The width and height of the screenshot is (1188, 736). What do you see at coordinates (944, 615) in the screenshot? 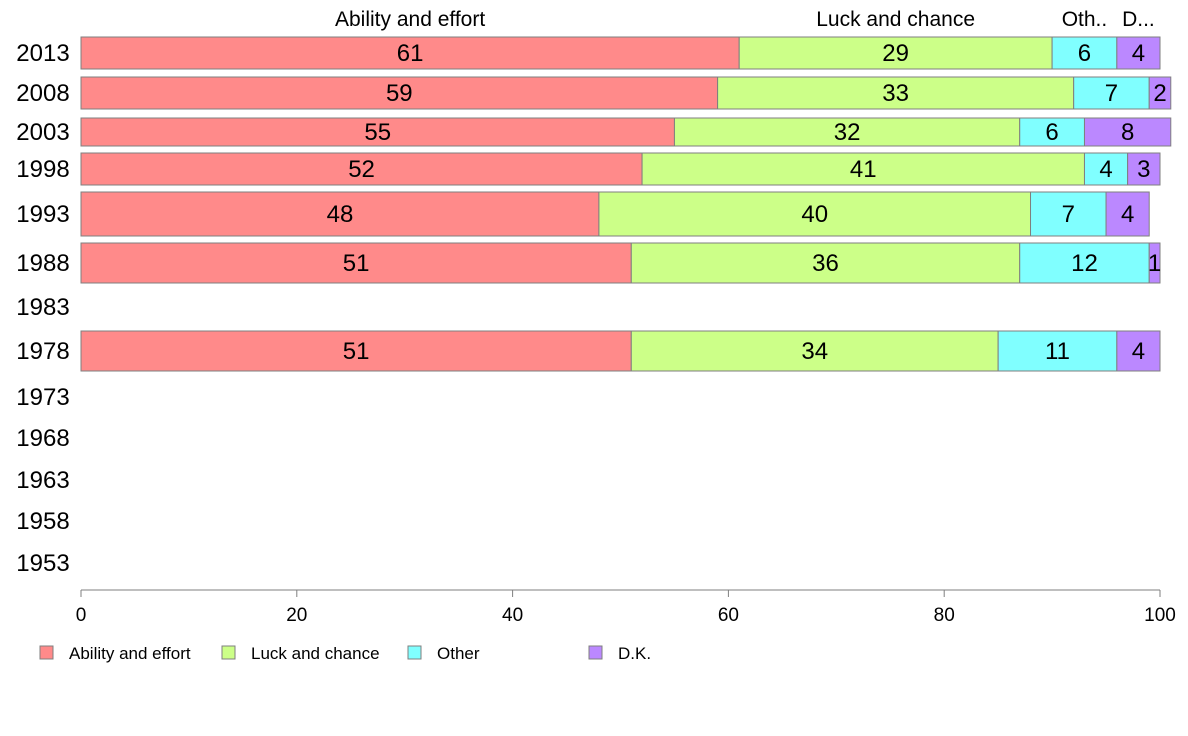
I see `x-tick-label: 80` at bounding box center [944, 615].